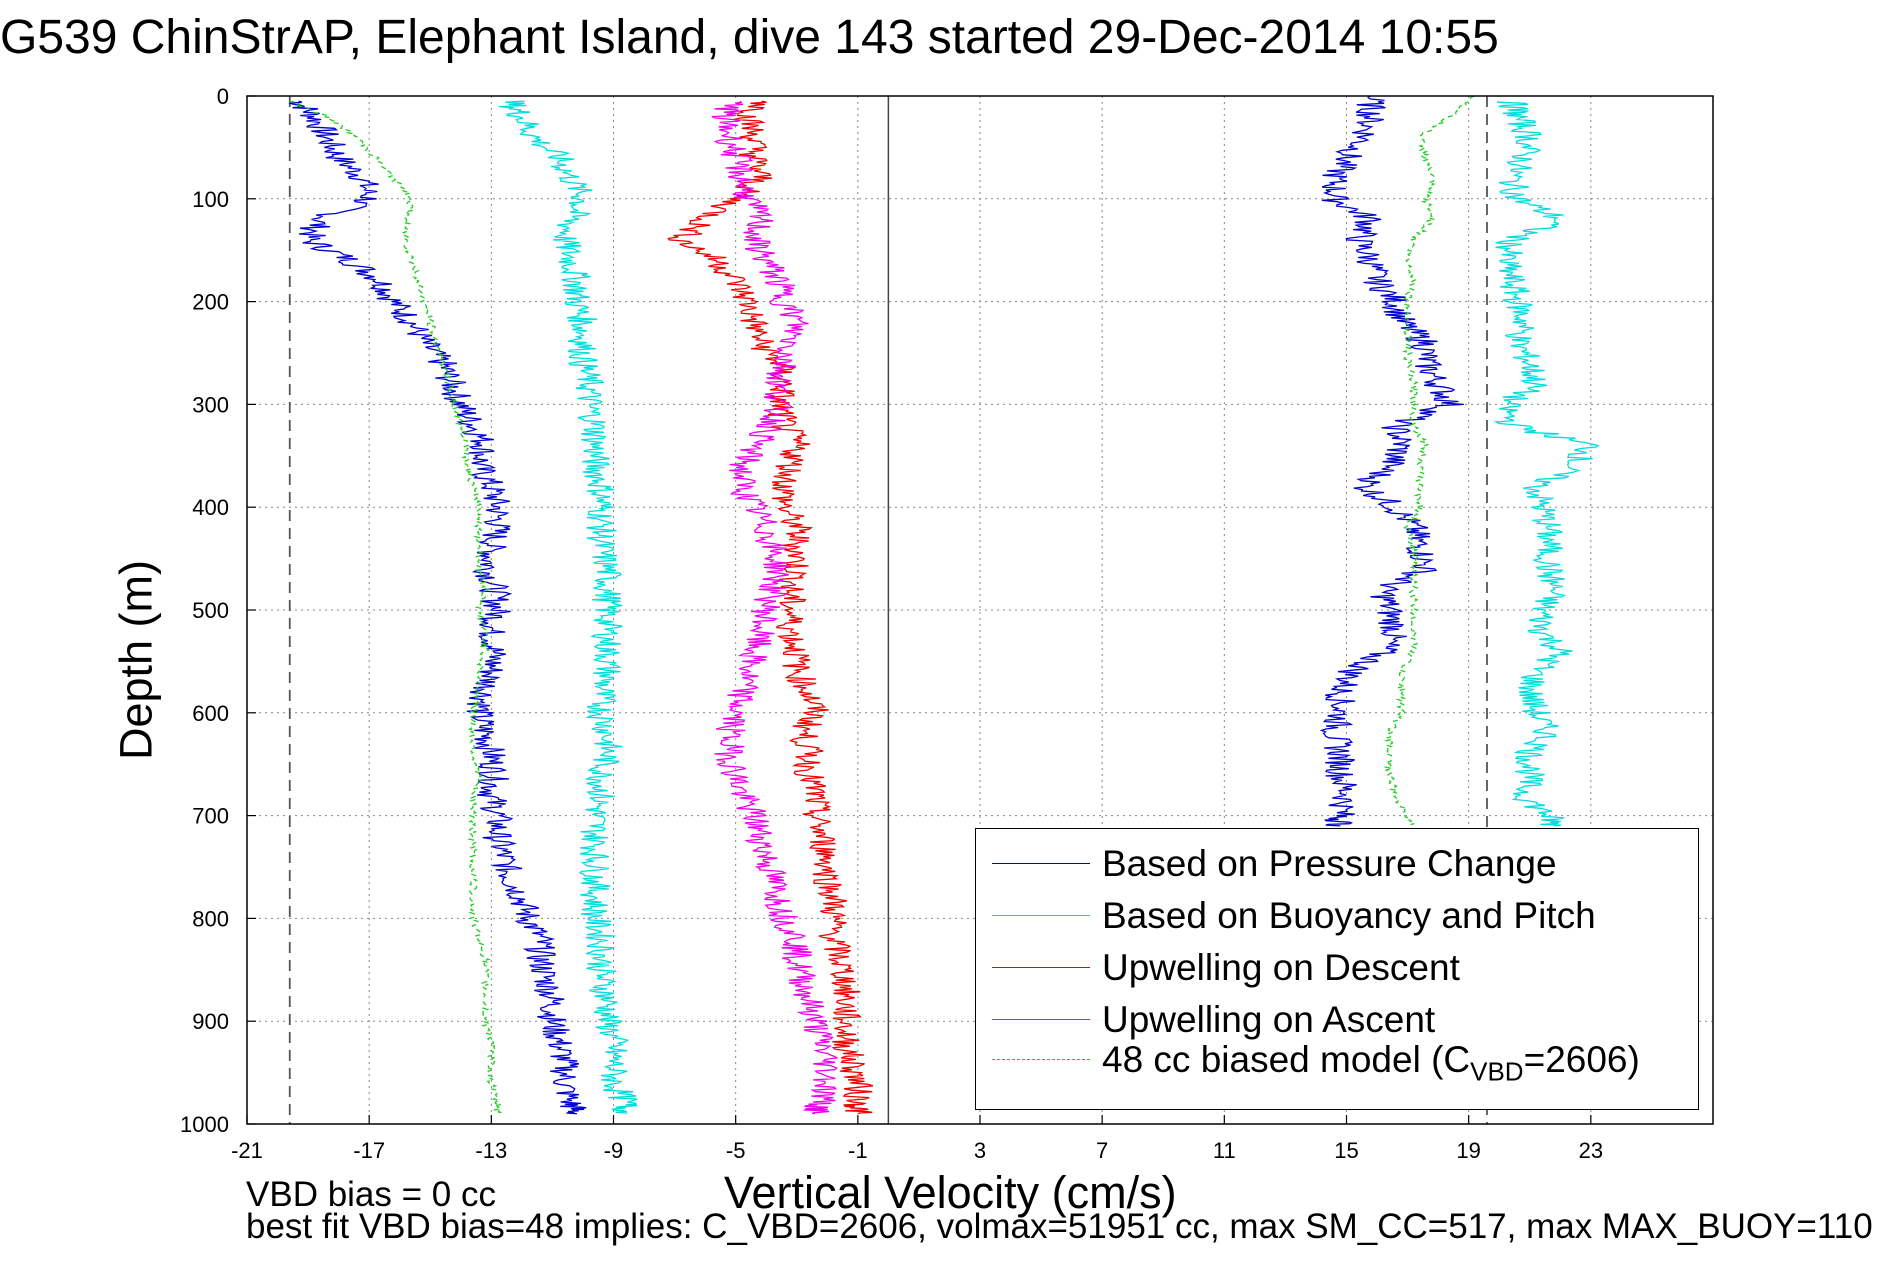 The width and height of the screenshot is (1891, 1262). What do you see at coordinates (210, 199) in the screenshot?
I see `y-tick-label: 100` at bounding box center [210, 199].